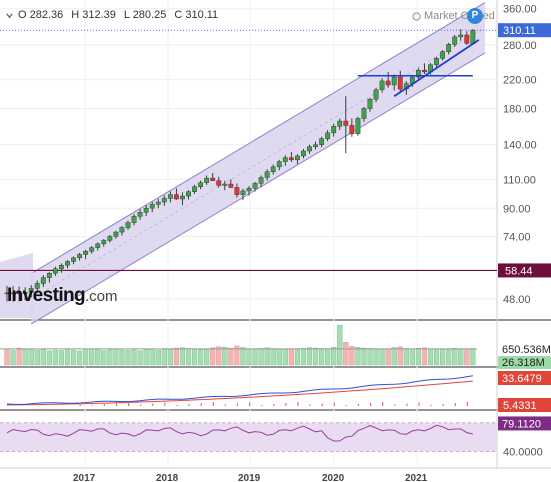 This screenshot has width=551, height=482. Describe the element at coordinates (524, 349) in the screenshot. I see `volume-badge-bg` at that location.